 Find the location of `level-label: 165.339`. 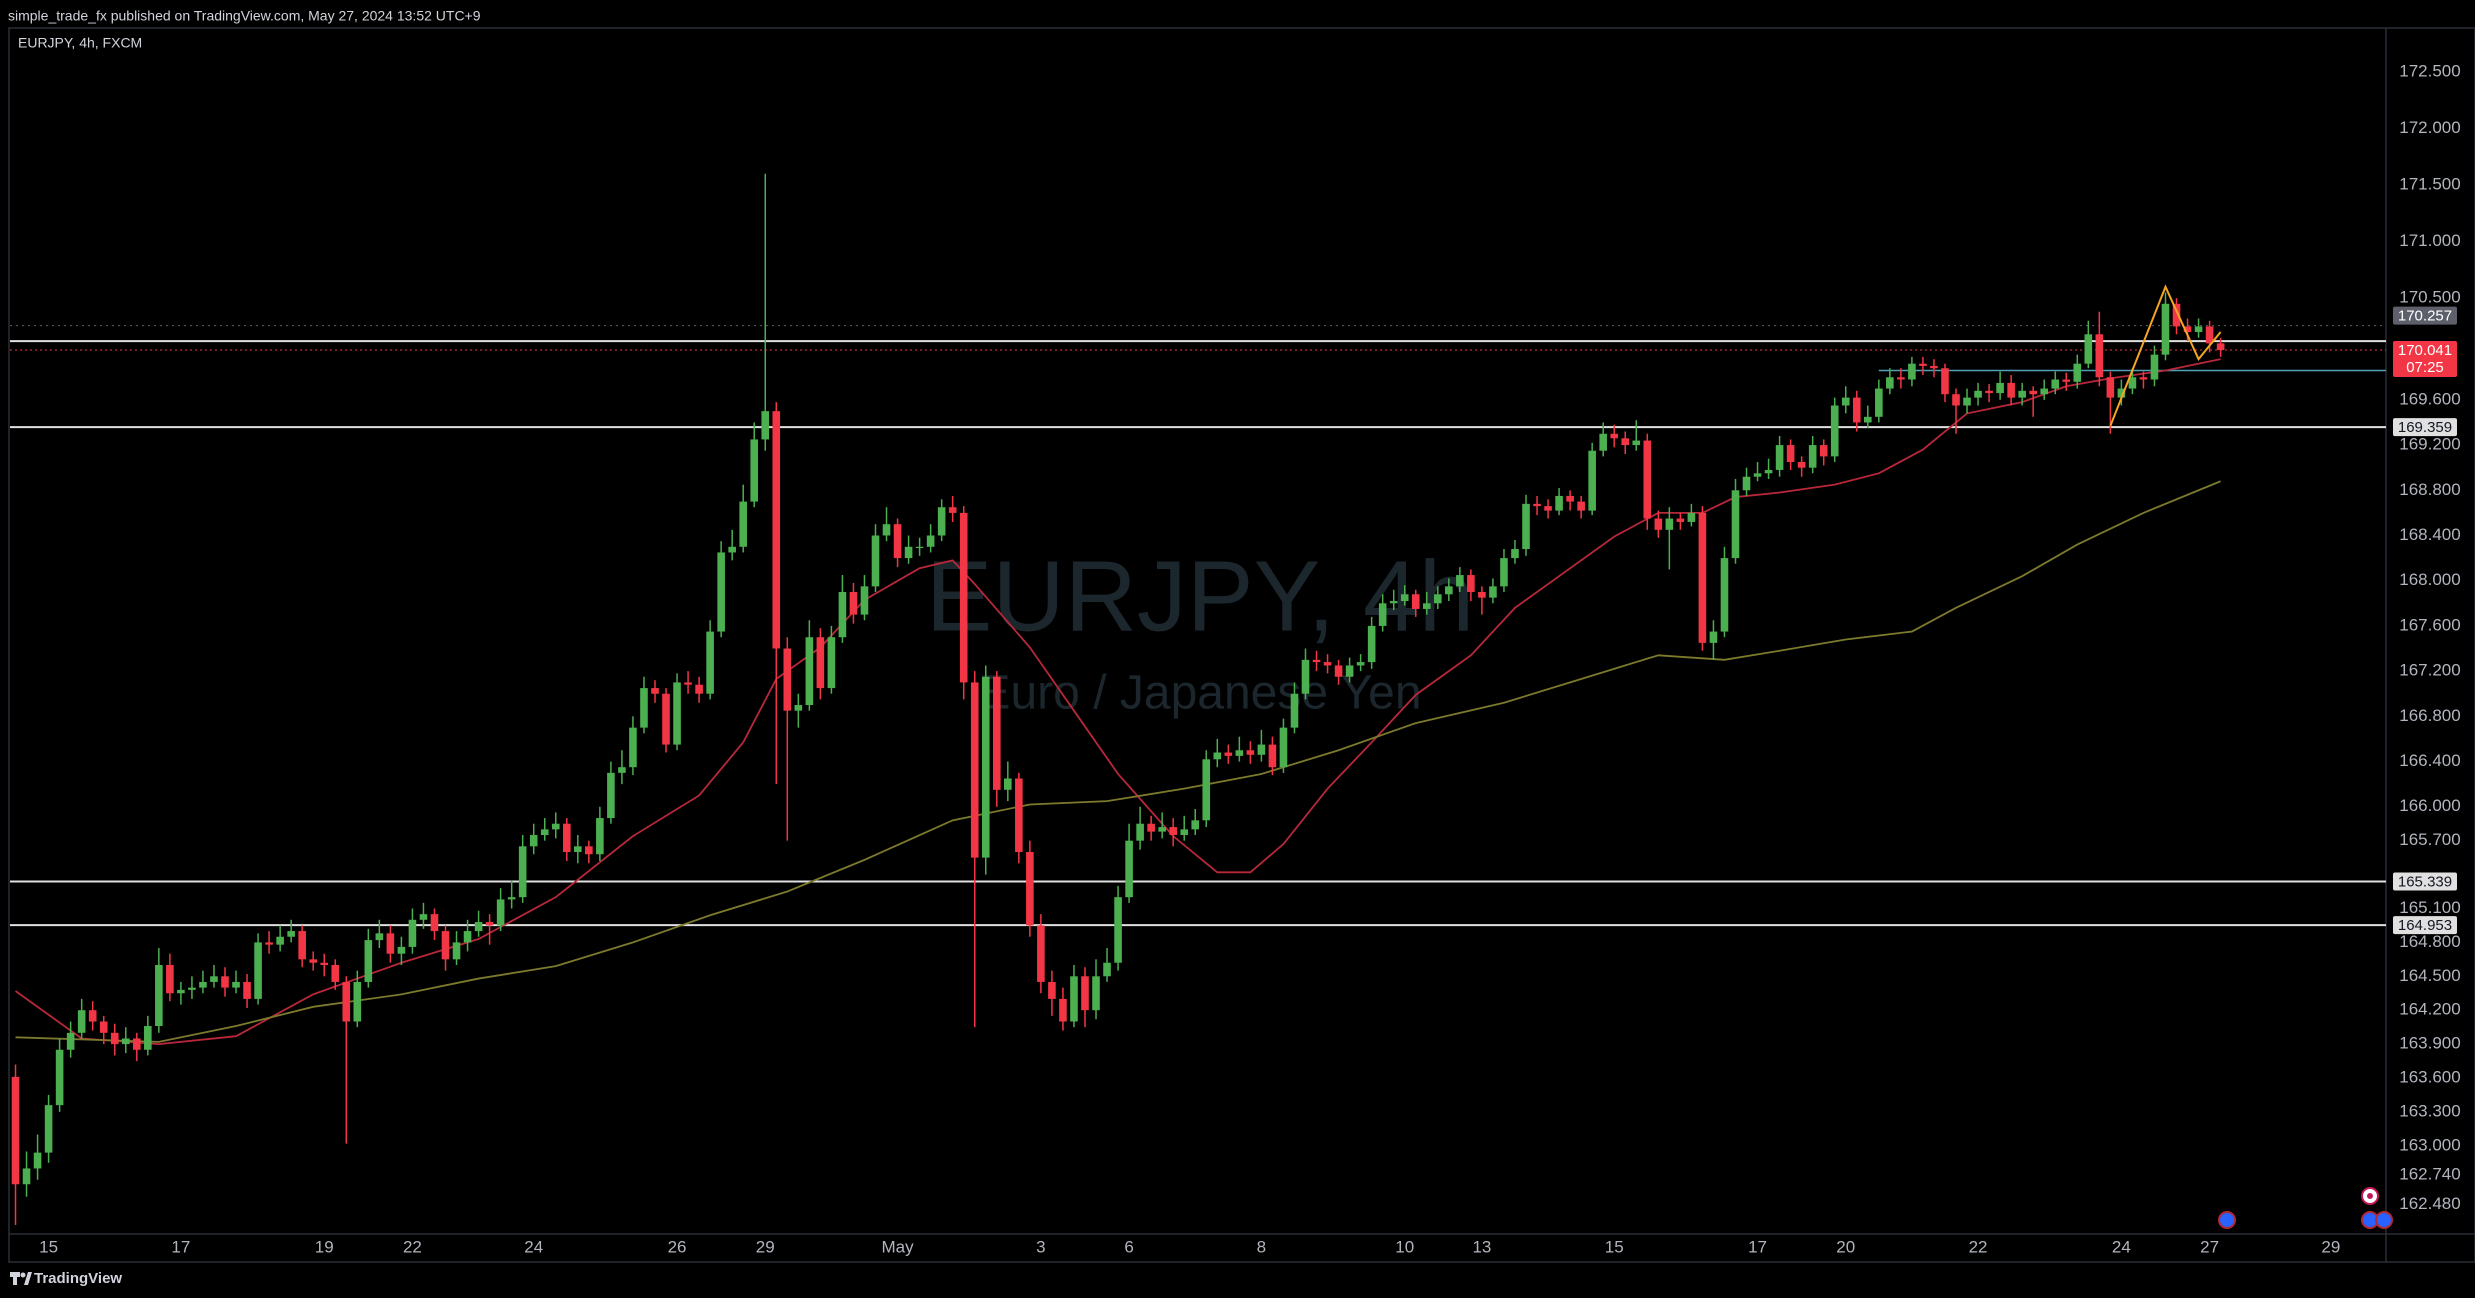

level-label: 165.339 is located at coordinates (2425, 881).